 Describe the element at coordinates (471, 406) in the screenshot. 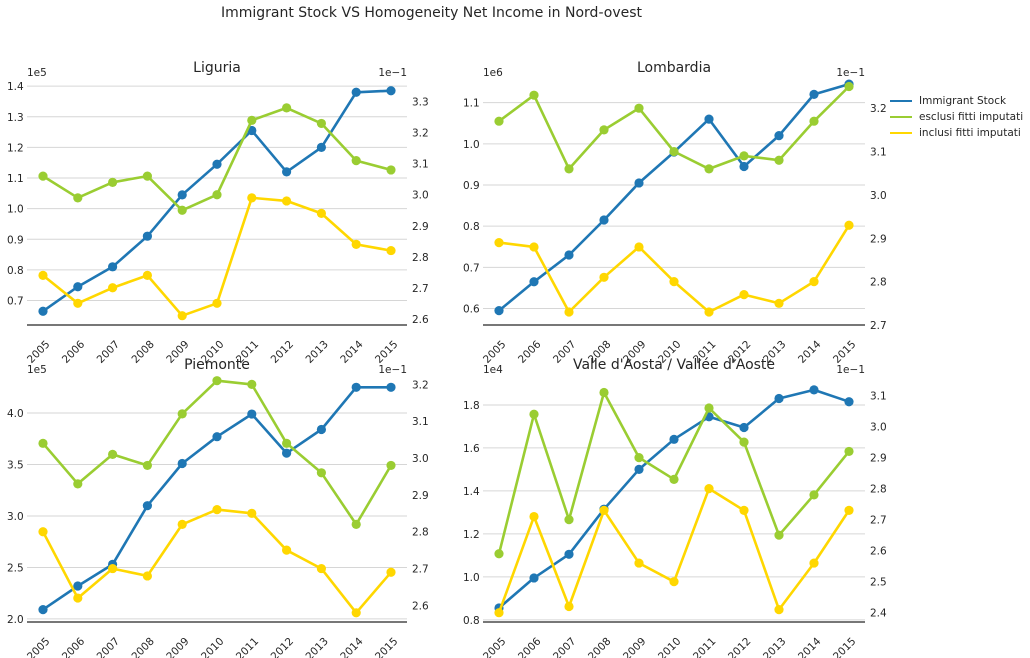

I see `left-tick-label: 1.8` at that location.